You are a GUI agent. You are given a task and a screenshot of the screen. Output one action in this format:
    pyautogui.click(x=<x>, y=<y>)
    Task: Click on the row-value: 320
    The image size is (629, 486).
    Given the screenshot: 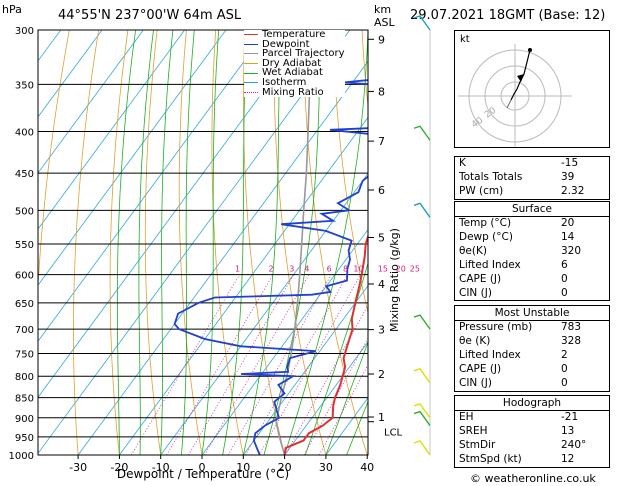 What is the action you would take?
    pyautogui.click(x=571, y=250)
    